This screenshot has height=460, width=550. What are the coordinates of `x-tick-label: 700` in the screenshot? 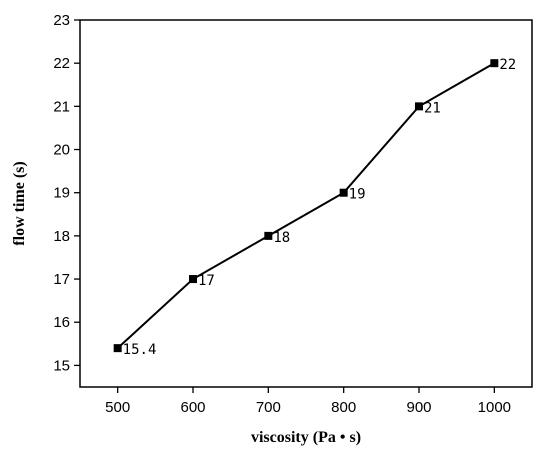 It's located at (268, 407).